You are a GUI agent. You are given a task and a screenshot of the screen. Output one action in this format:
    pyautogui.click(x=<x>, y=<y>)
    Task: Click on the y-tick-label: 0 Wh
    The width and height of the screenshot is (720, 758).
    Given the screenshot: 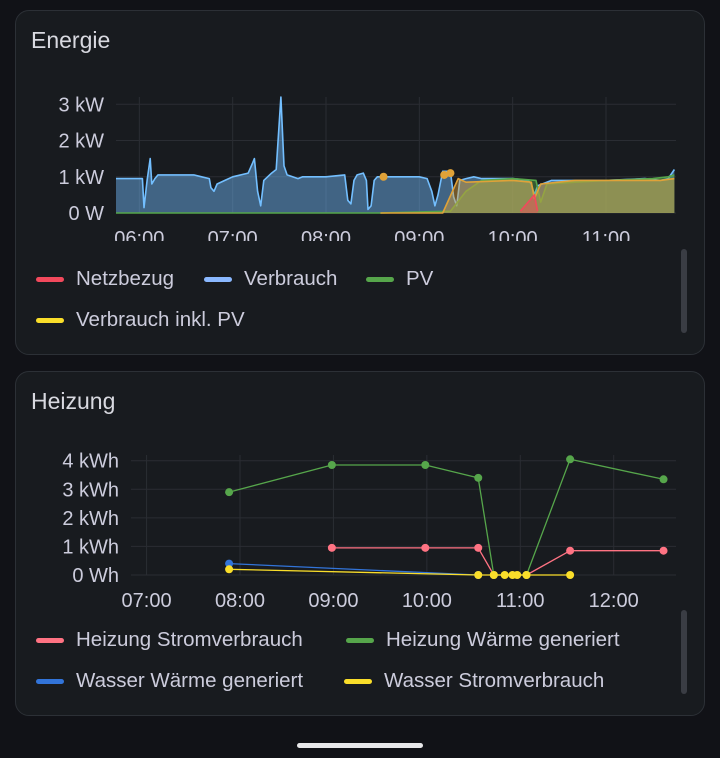 What is the action you would take?
    pyautogui.click(x=95, y=576)
    